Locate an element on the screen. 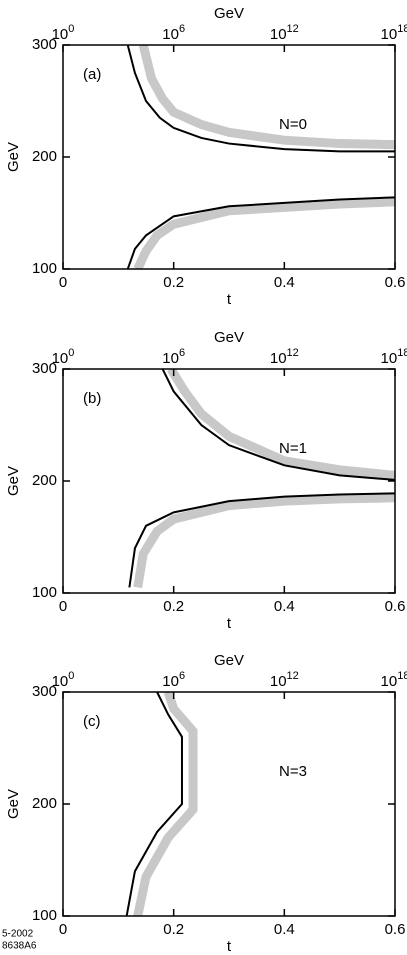 This screenshot has height=955, width=407. annotation: N=0 is located at coordinates (293, 124).